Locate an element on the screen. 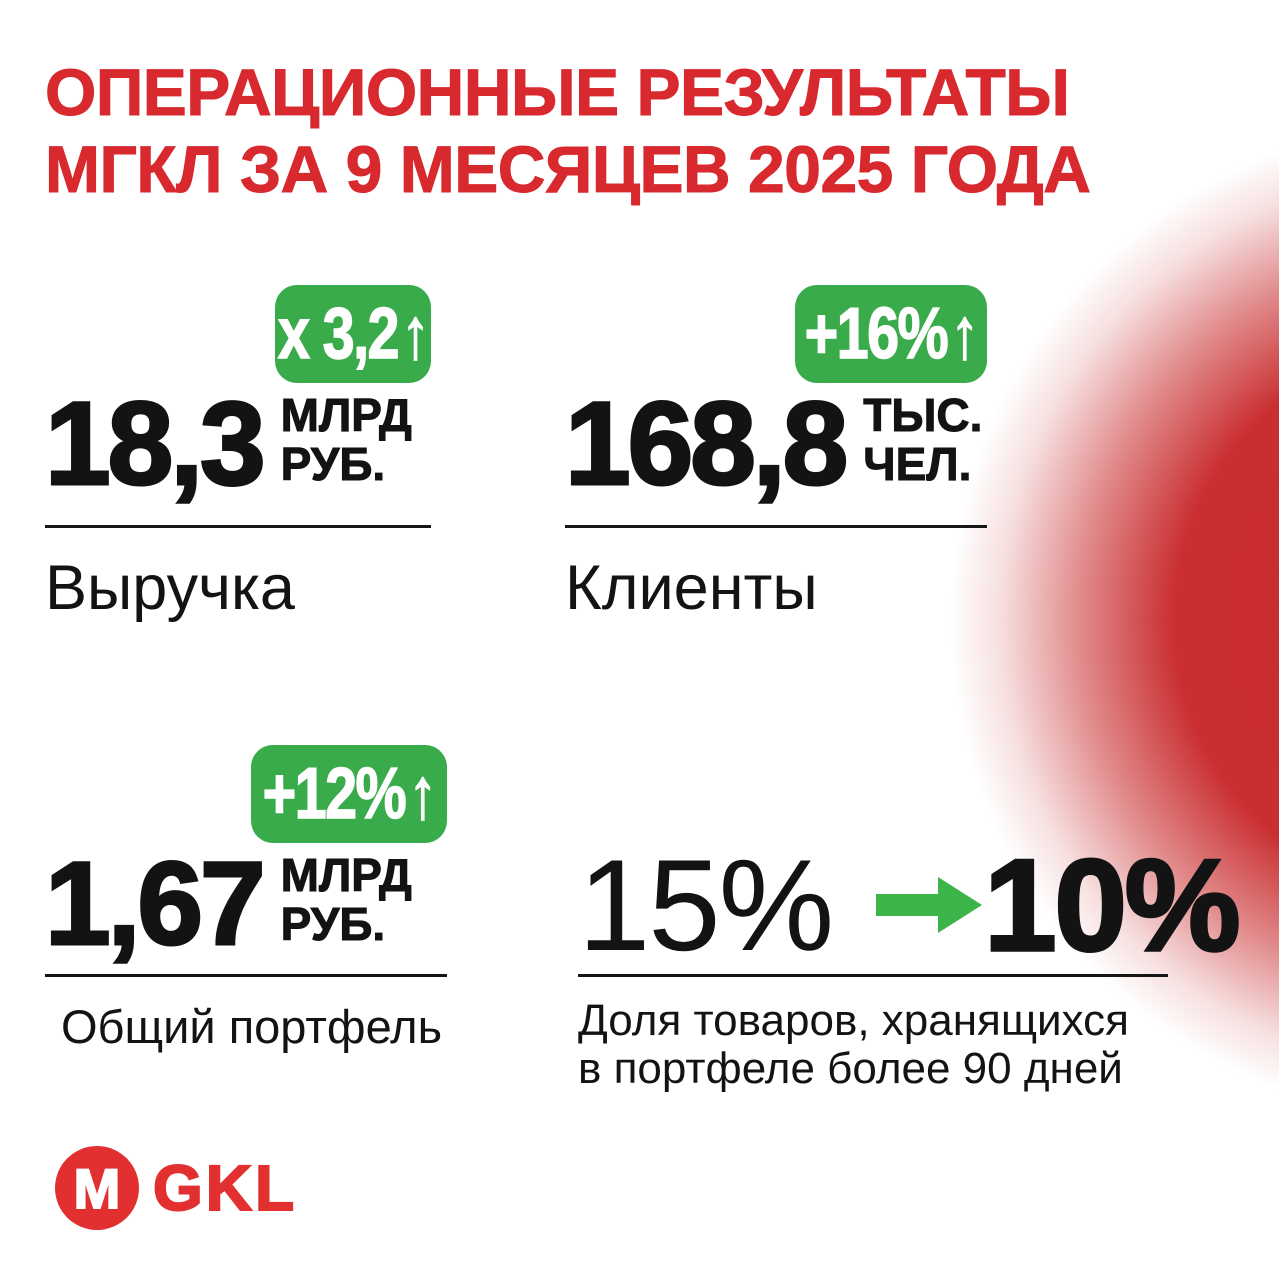 This screenshot has height=1280, width=1279. logo-m-circle-icon: M is located at coordinates (97, 1188).